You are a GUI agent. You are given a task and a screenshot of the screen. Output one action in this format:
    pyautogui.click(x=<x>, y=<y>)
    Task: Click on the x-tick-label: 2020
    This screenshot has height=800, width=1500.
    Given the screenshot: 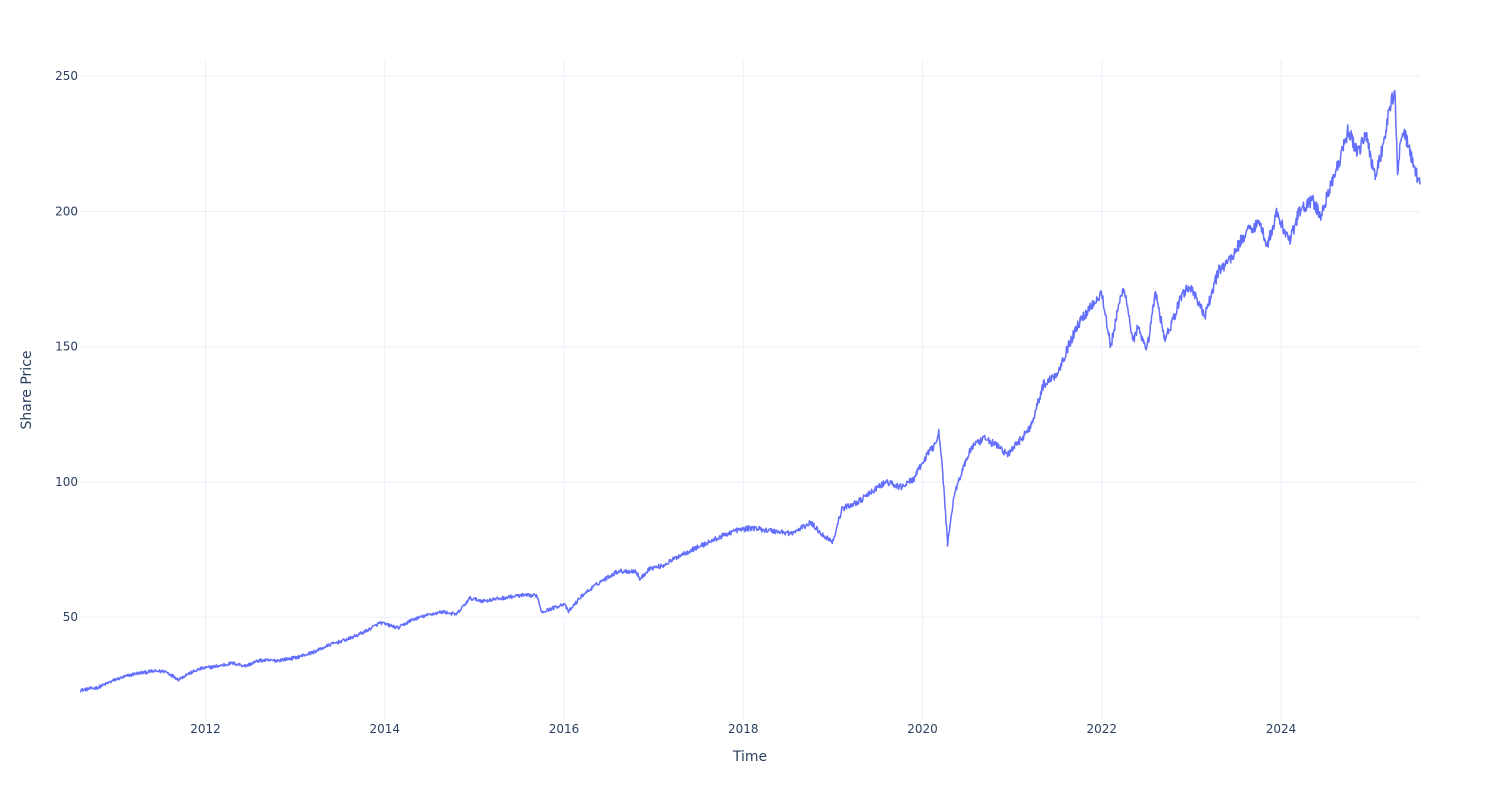 What is the action you would take?
    pyautogui.click(x=922, y=729)
    